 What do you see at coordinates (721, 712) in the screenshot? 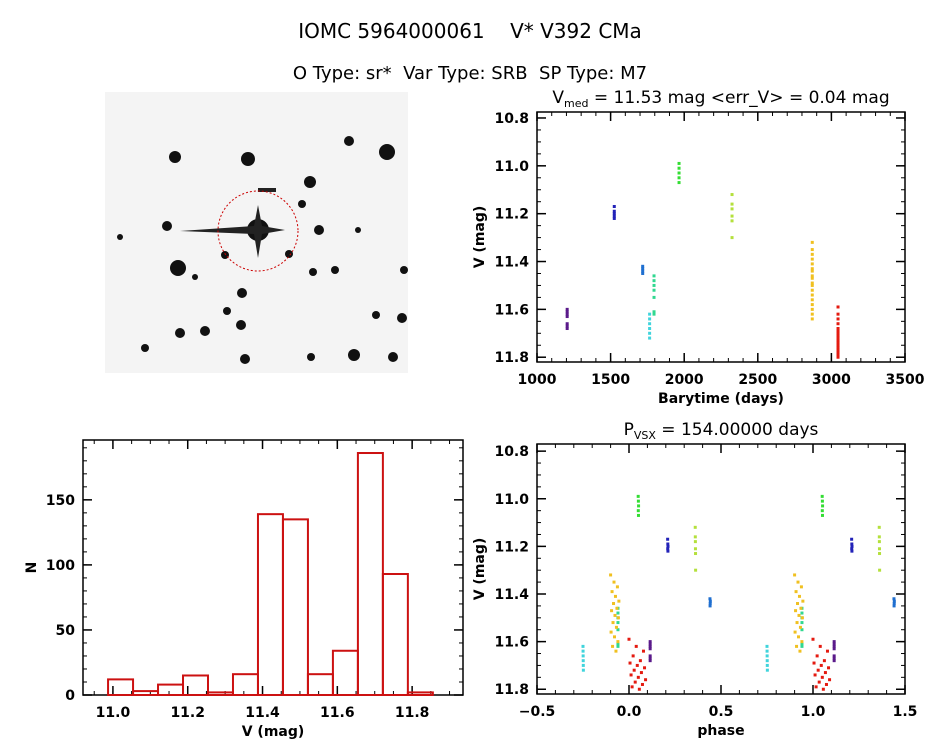
I see `x-tick-label: 0.5` at bounding box center [721, 712].